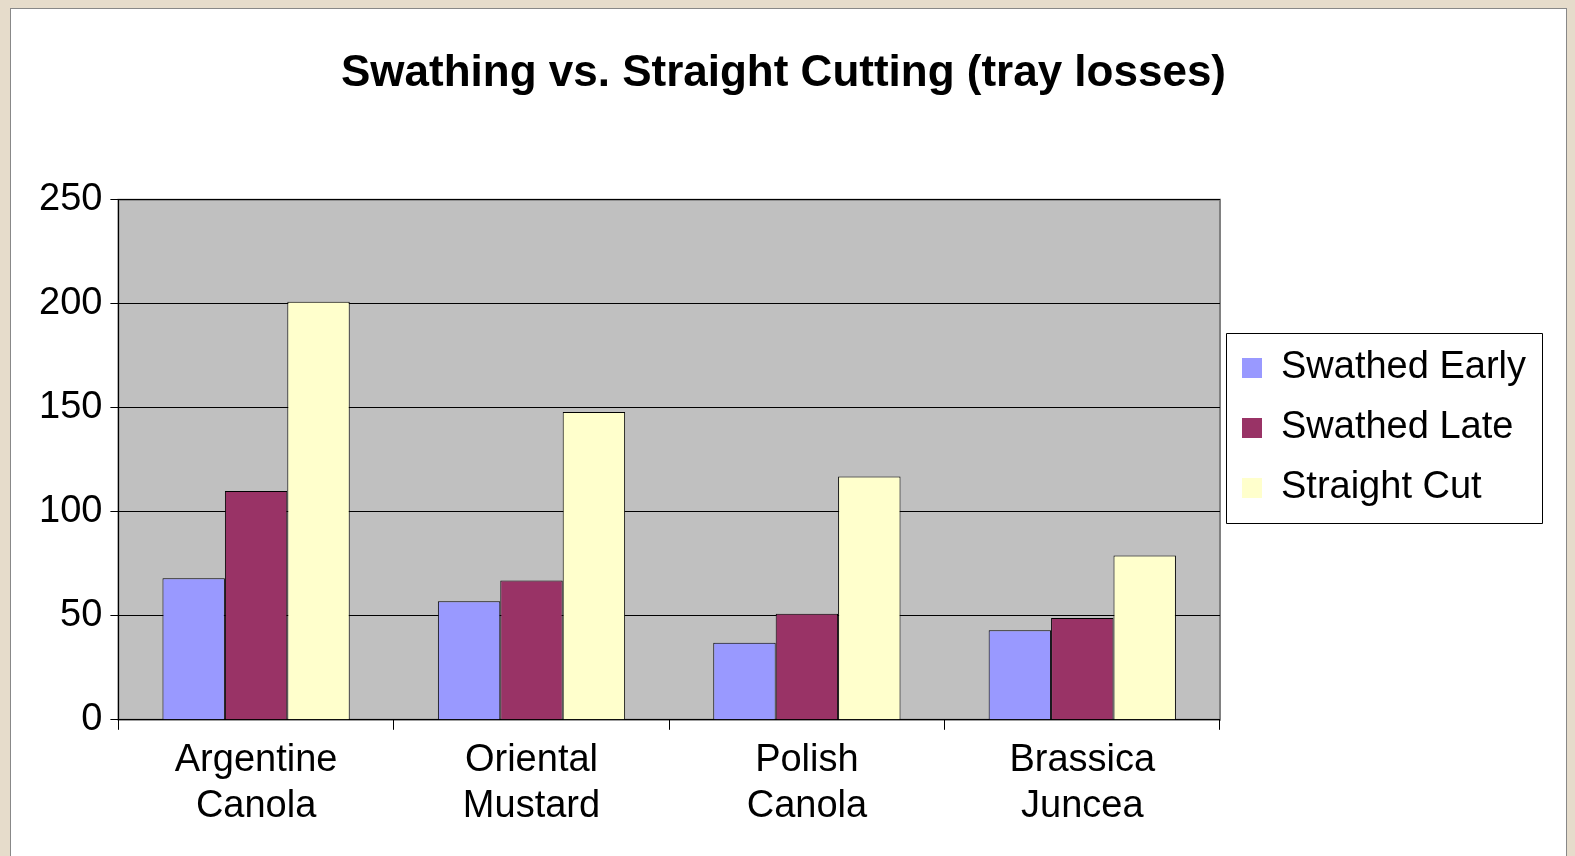 The image size is (1575, 856). Describe the element at coordinates (783, 70) in the screenshot. I see `chart-title: Swathing vs. Straight Cutting (tray losses)` at that location.